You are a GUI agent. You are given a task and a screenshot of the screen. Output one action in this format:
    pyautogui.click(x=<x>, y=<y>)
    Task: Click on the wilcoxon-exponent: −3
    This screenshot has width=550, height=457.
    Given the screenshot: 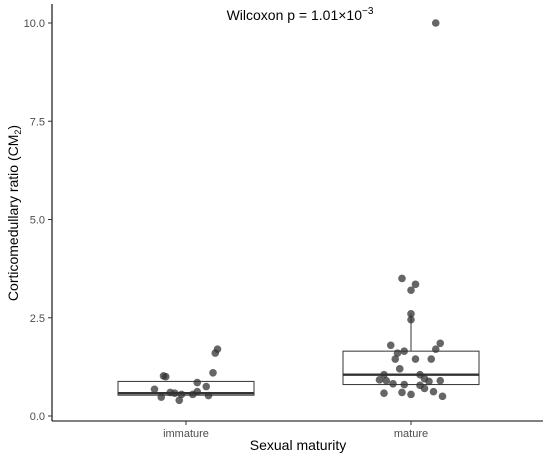 What is the action you would take?
    pyautogui.click(x=368, y=11)
    